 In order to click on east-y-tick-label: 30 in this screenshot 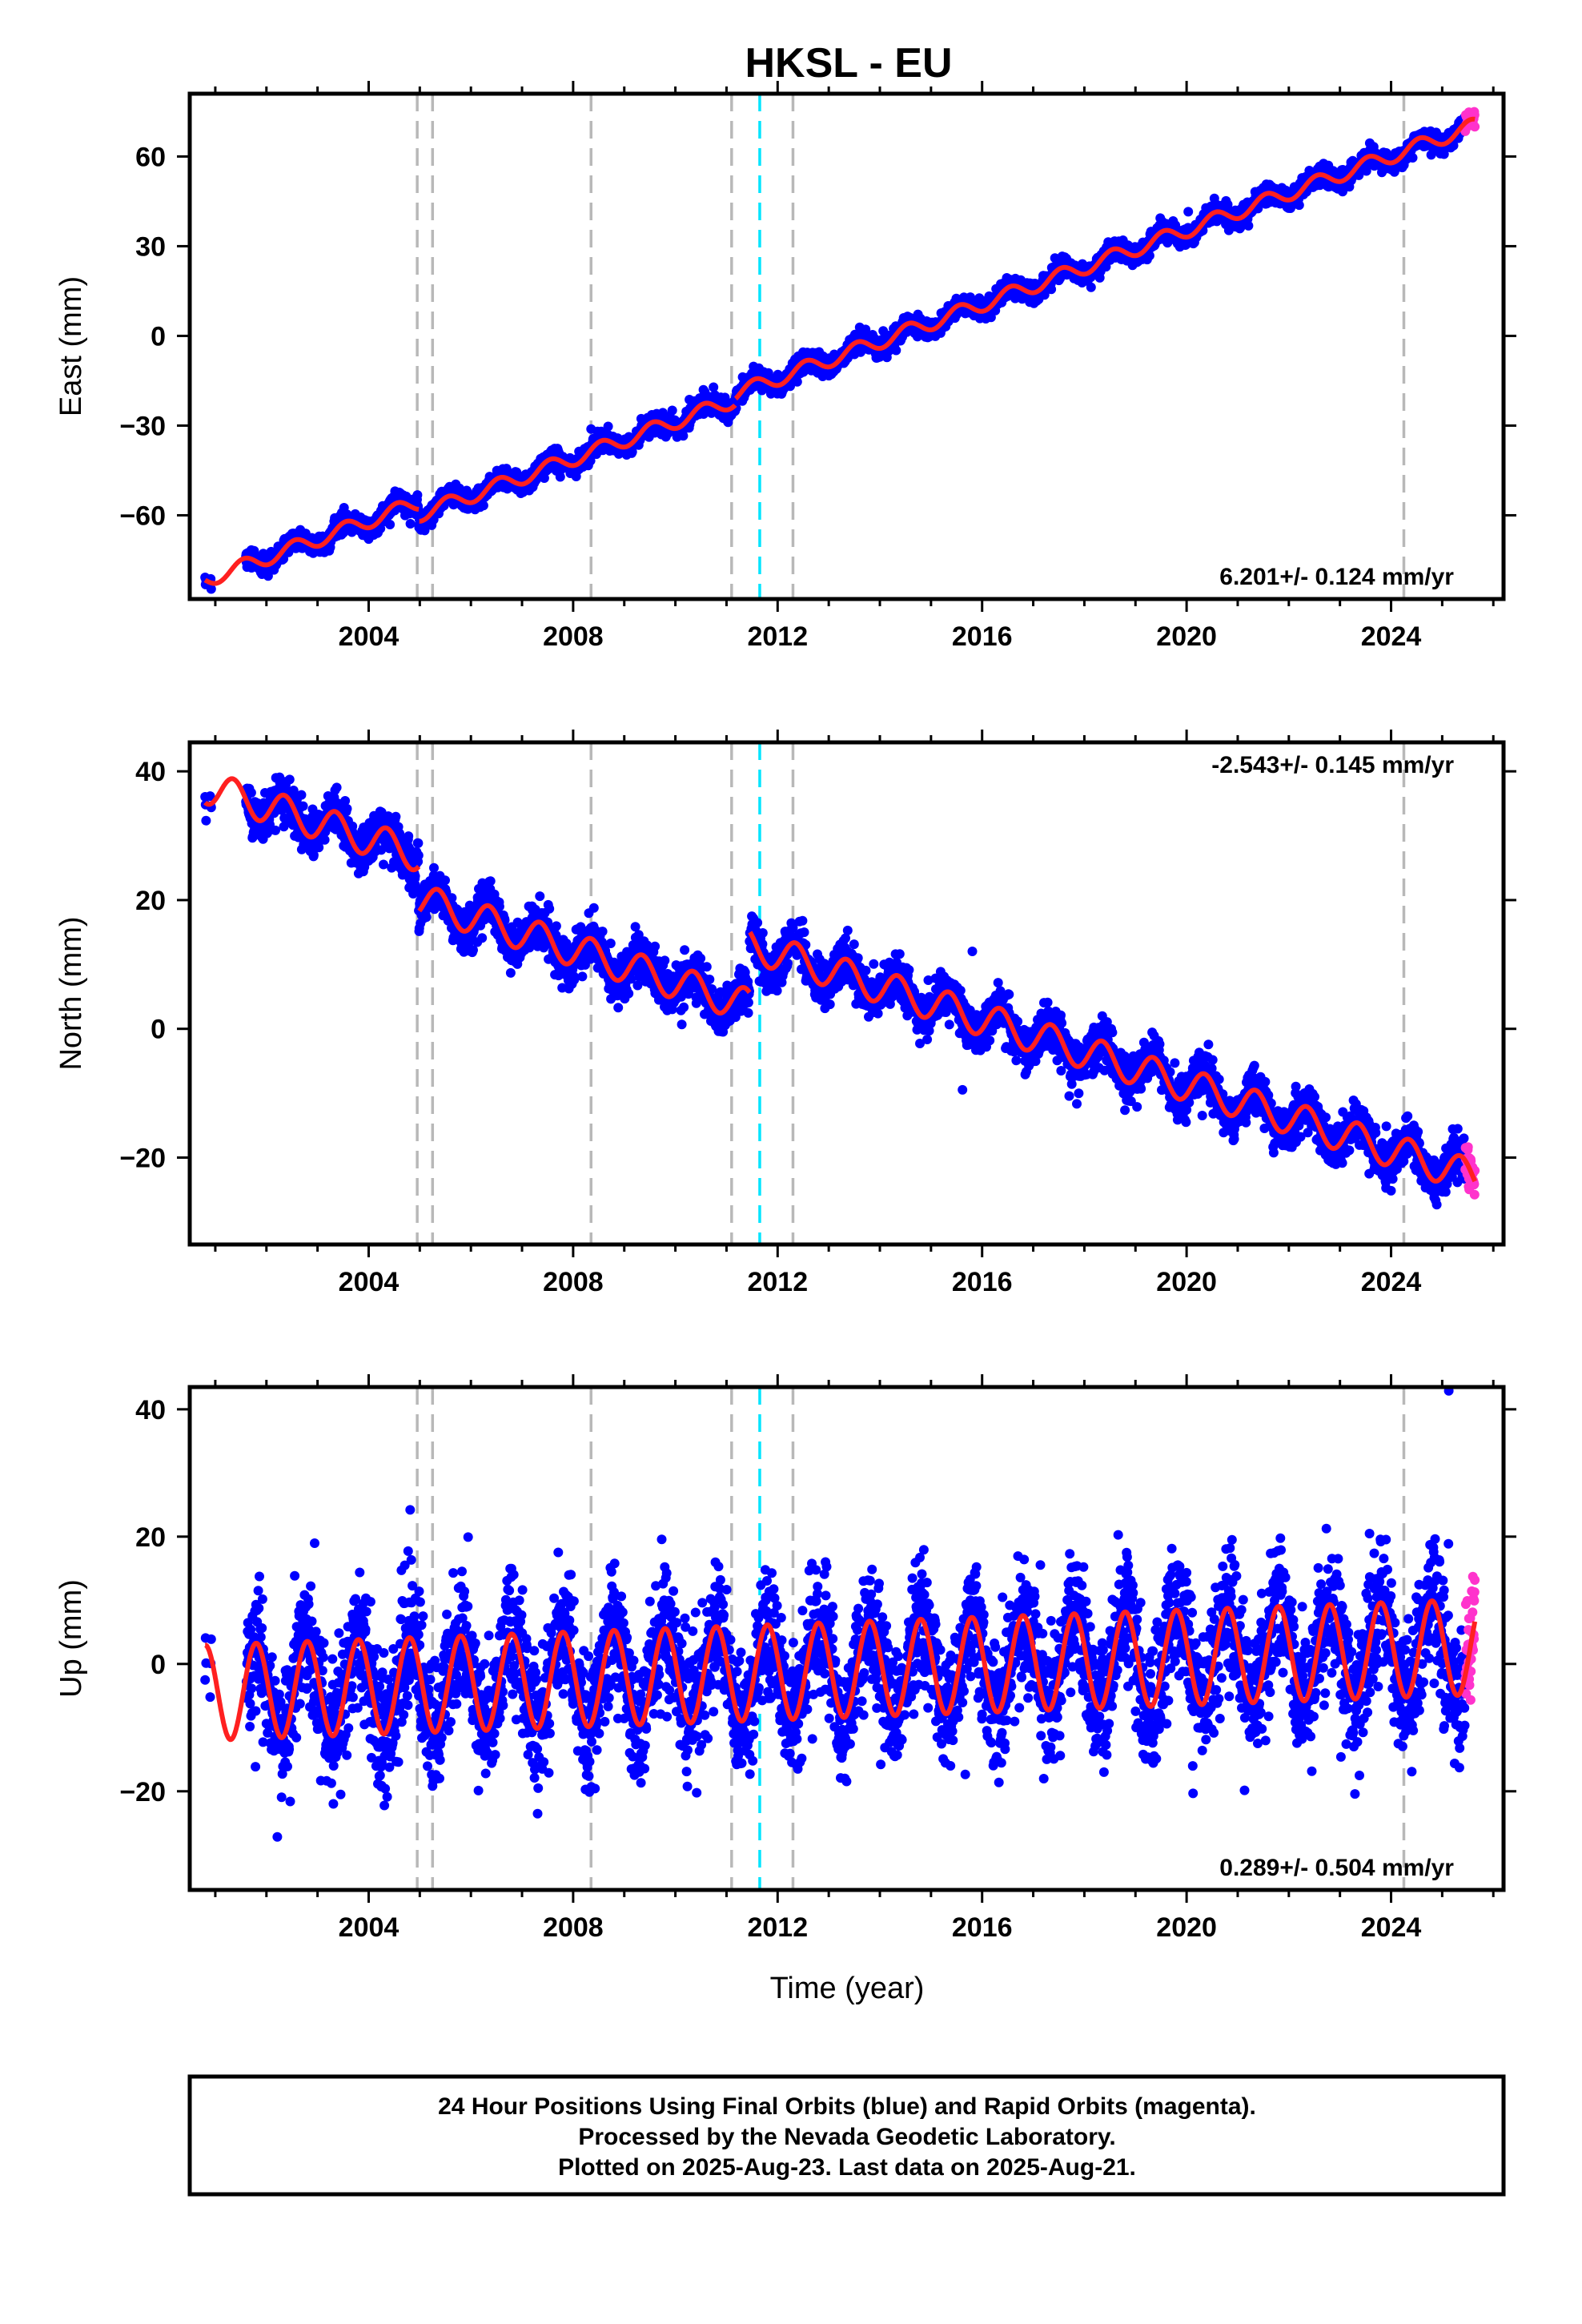, I will do `click(151, 246)`.